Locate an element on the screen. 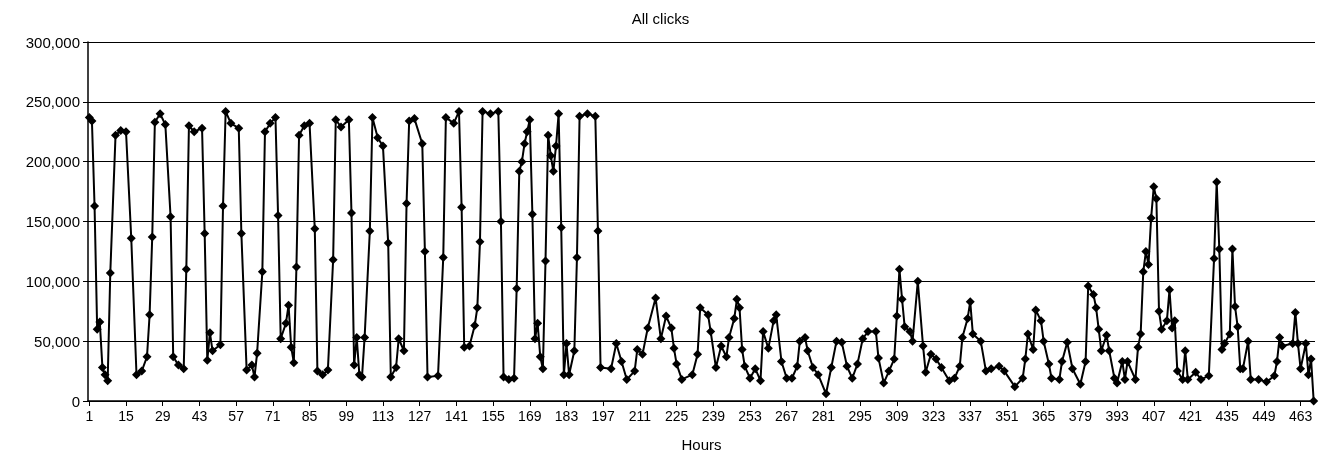 This screenshot has width=1321, height=465. x-tick-label: 239 is located at coordinates (713, 416).